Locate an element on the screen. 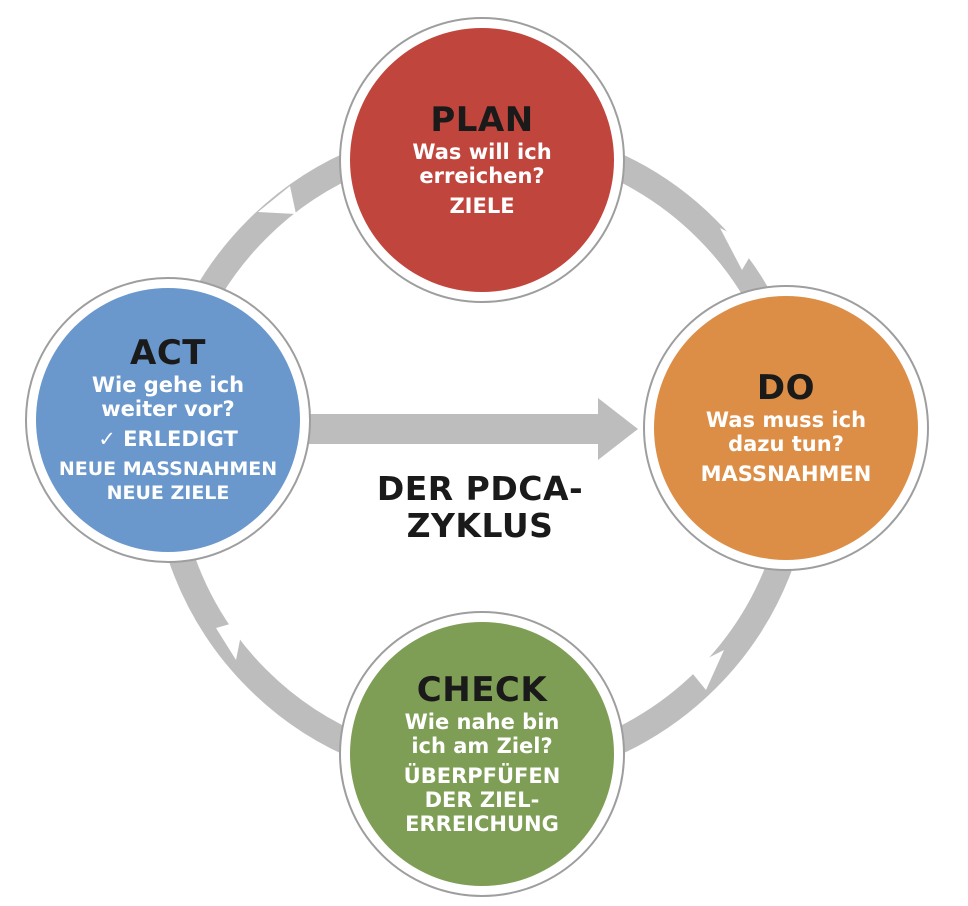 The image size is (968, 906). check-question: Wie nahe bin ich am Ziel? is located at coordinates (482, 734).